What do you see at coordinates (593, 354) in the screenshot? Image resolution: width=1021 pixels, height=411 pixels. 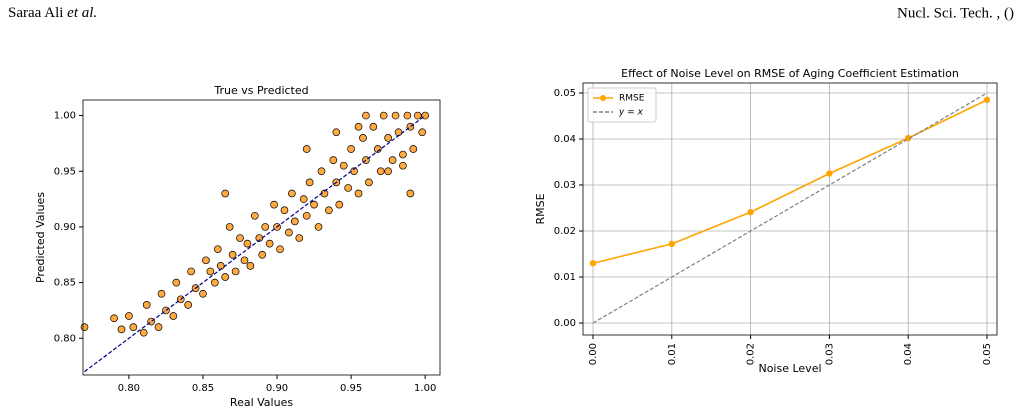 I see `x-tick-label: 0.00` at bounding box center [593, 354].